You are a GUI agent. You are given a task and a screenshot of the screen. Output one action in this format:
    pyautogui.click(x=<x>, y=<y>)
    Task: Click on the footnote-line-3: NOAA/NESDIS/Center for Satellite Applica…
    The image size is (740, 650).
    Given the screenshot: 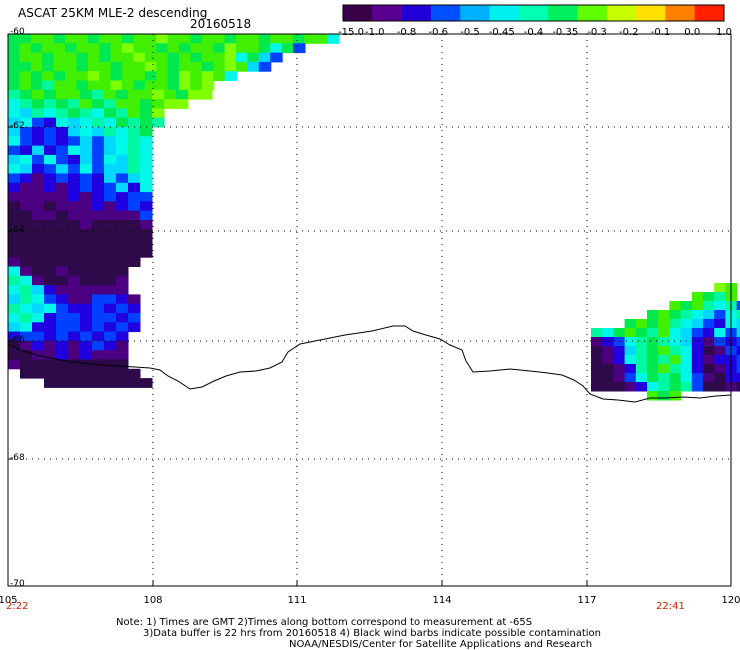 What is the action you would take?
    pyautogui.click(x=441, y=644)
    